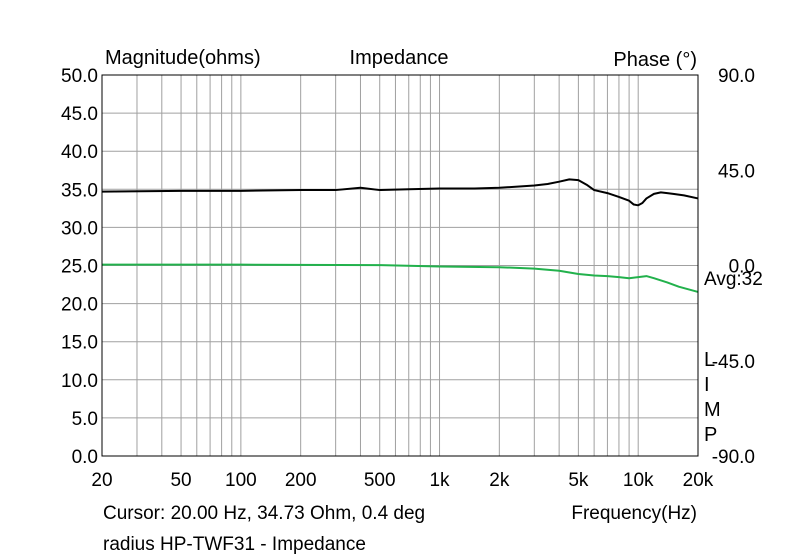  What do you see at coordinates (733, 457) in the screenshot?
I see `y2-tick-label: -90.0` at bounding box center [733, 457].